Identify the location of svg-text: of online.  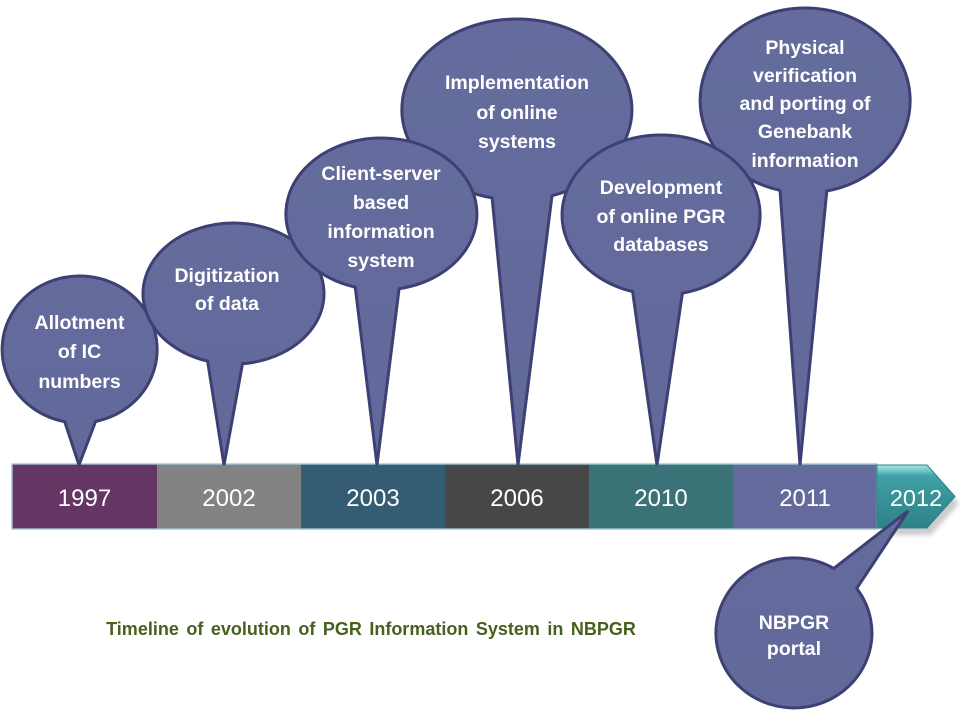
(516, 113).